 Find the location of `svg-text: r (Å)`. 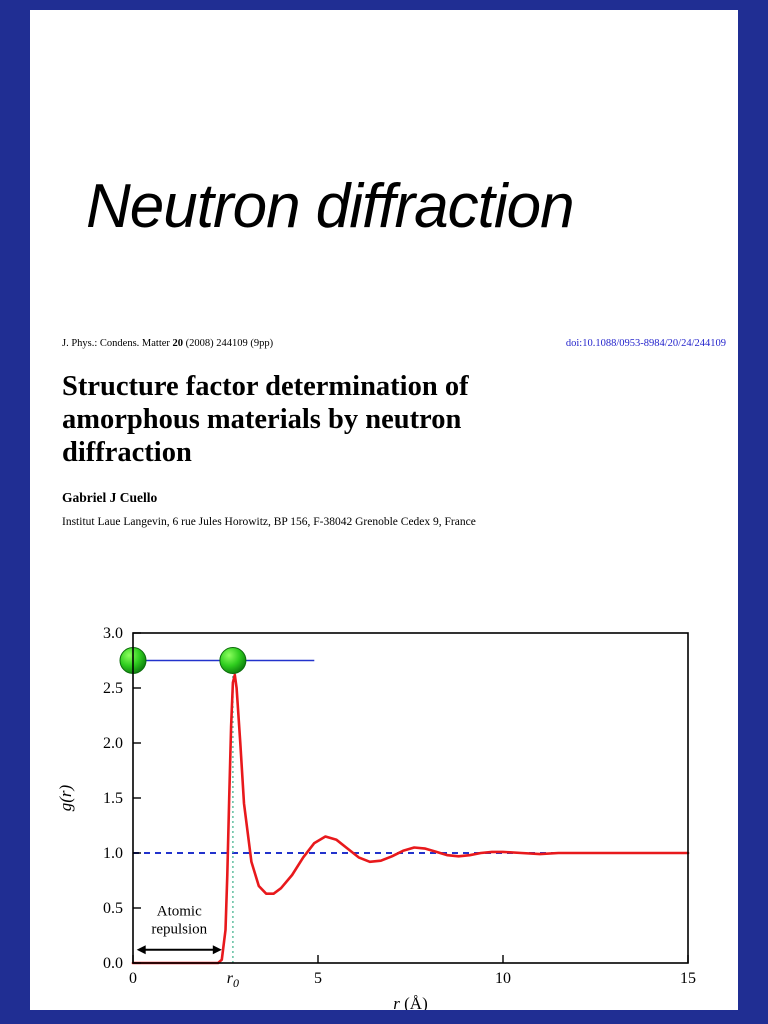

svg-text: r (Å) is located at coordinates (410, 1002).